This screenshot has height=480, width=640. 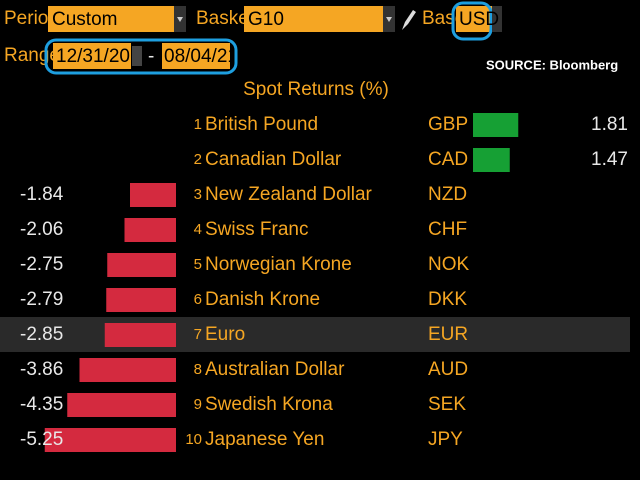 I want to click on category-label: Australian Dollar, so click(x=275, y=369).